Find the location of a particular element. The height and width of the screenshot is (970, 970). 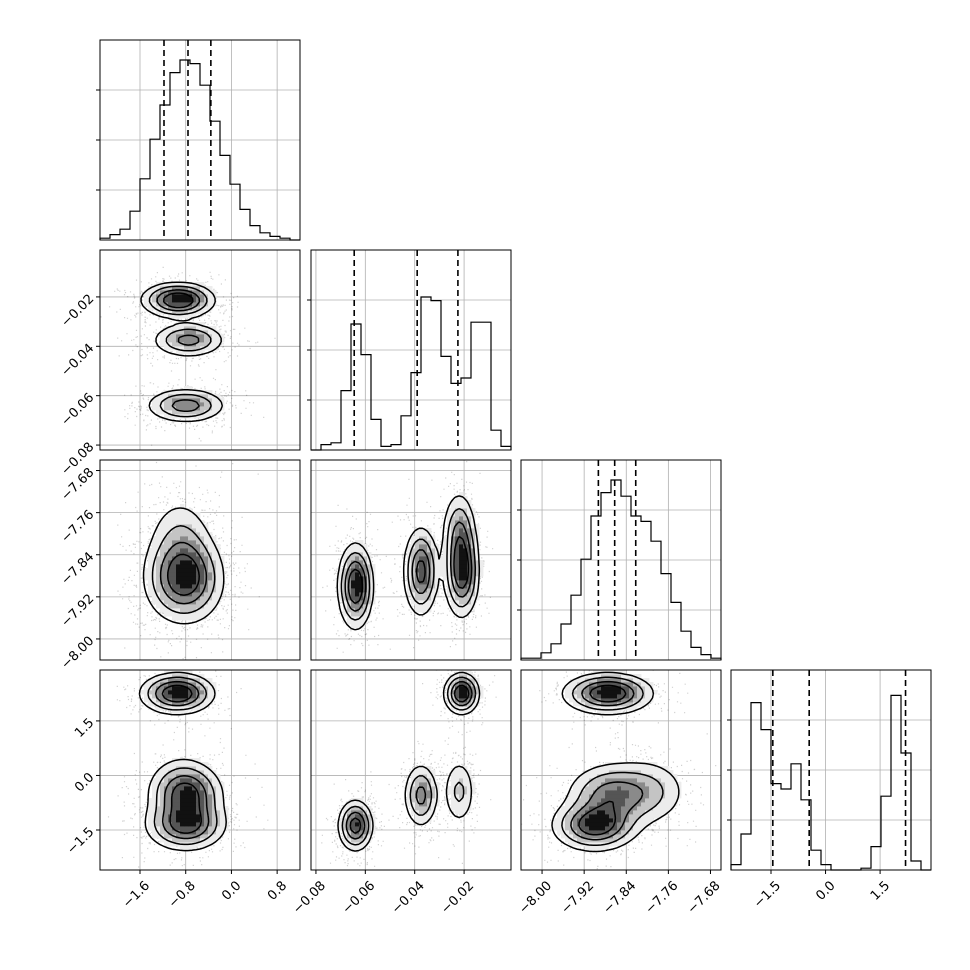

x-tick-label-0-2: 0.0 is located at coordinates (231, 890).